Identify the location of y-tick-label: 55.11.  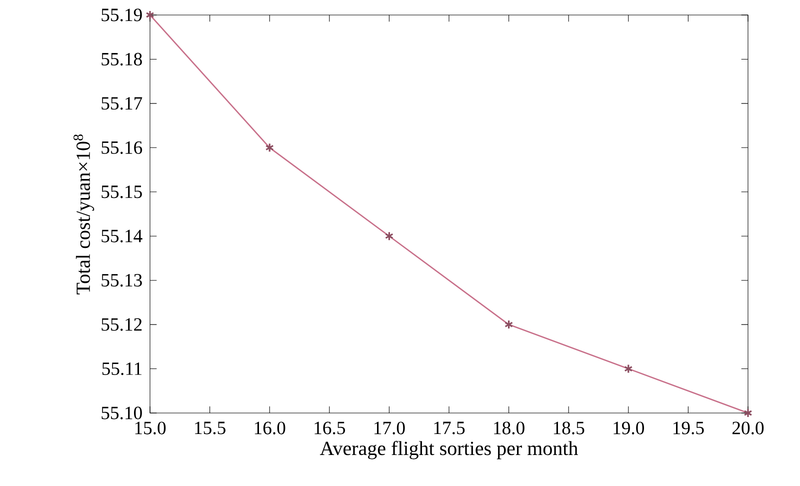
(122, 369).